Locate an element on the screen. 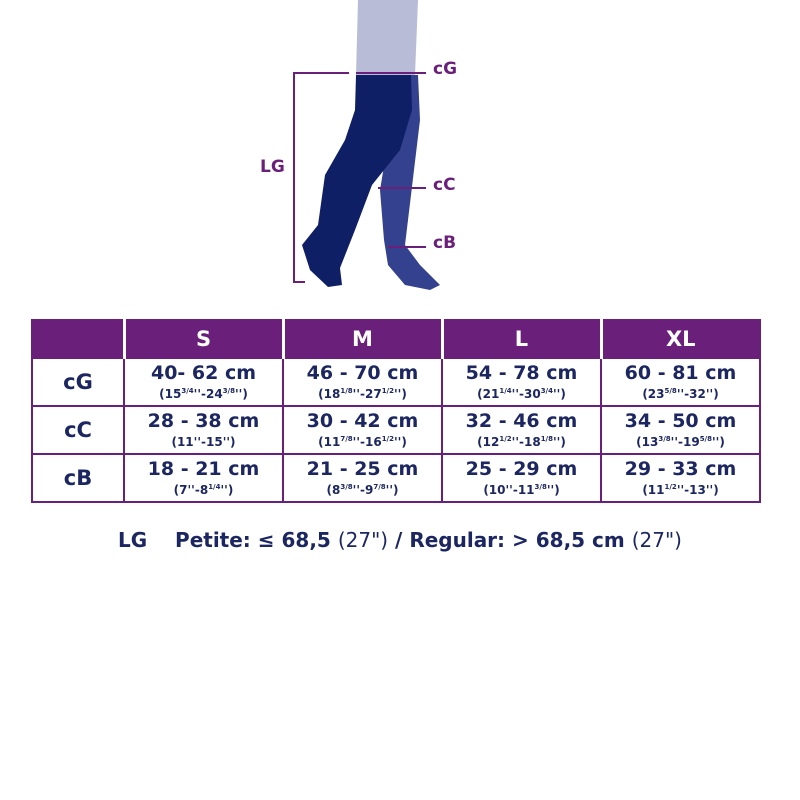  corner-cell is located at coordinates (78, 339).